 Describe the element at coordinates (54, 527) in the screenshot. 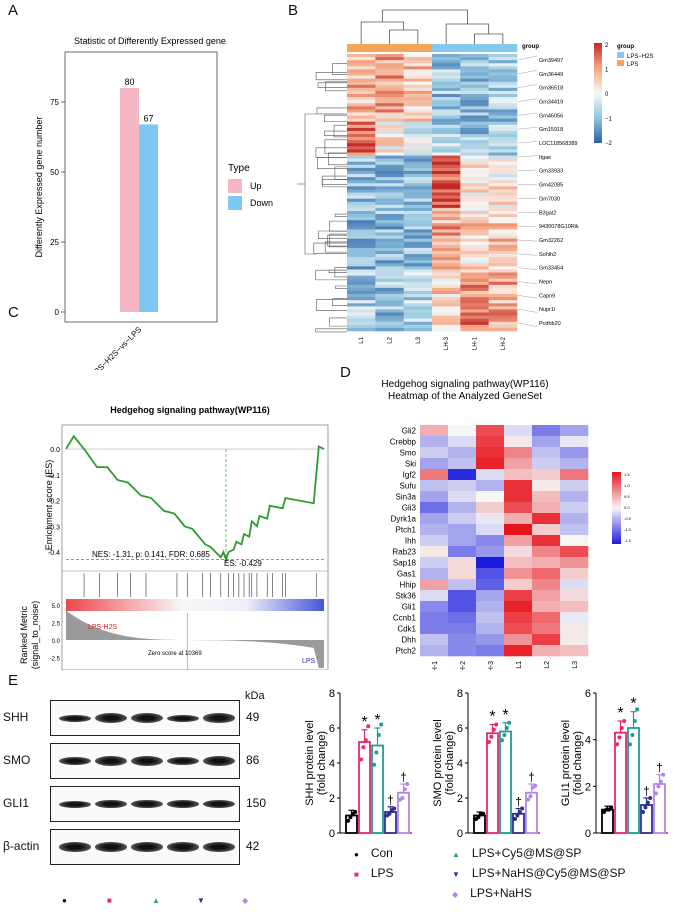

I see `panel-c-ytick: -0.3` at that location.